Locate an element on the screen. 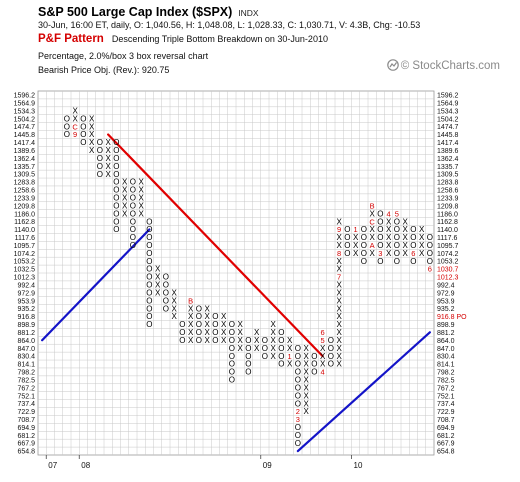  month-marker: 5 is located at coordinates (323, 340).